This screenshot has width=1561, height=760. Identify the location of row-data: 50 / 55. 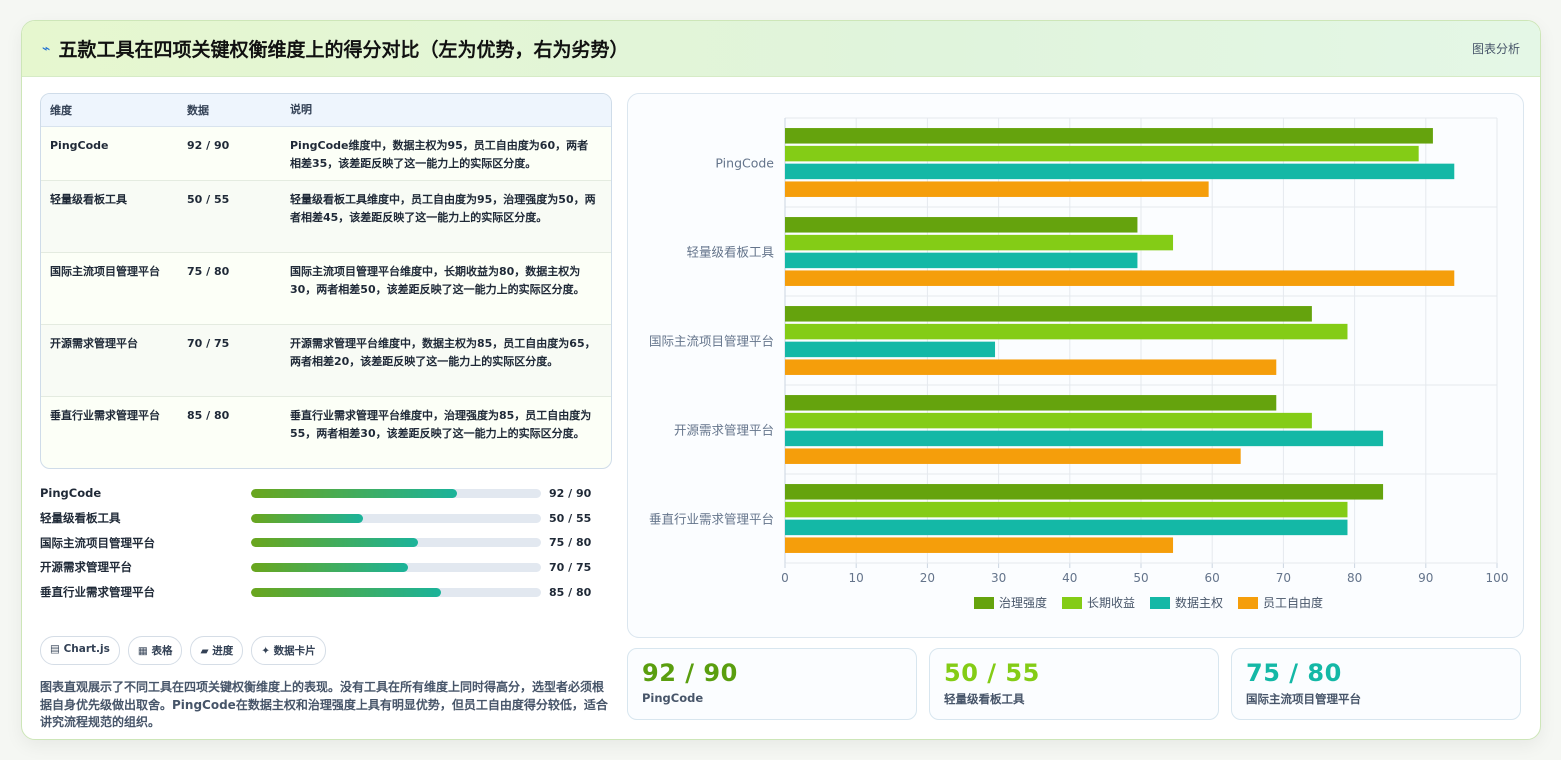
(208, 199).